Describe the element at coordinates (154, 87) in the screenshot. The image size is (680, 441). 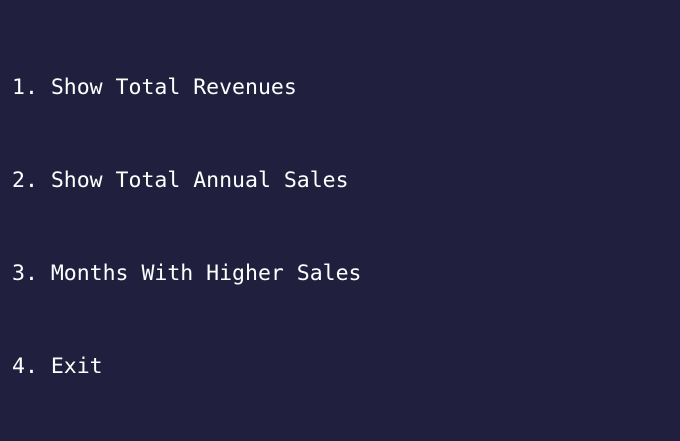
I see `menu-option-1: 1. Show Total Revenues` at that location.